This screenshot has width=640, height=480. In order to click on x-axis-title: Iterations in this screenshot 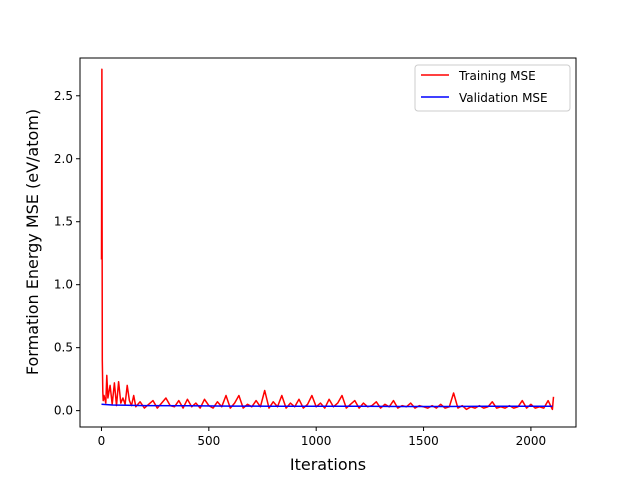, I will do `click(328, 464)`.